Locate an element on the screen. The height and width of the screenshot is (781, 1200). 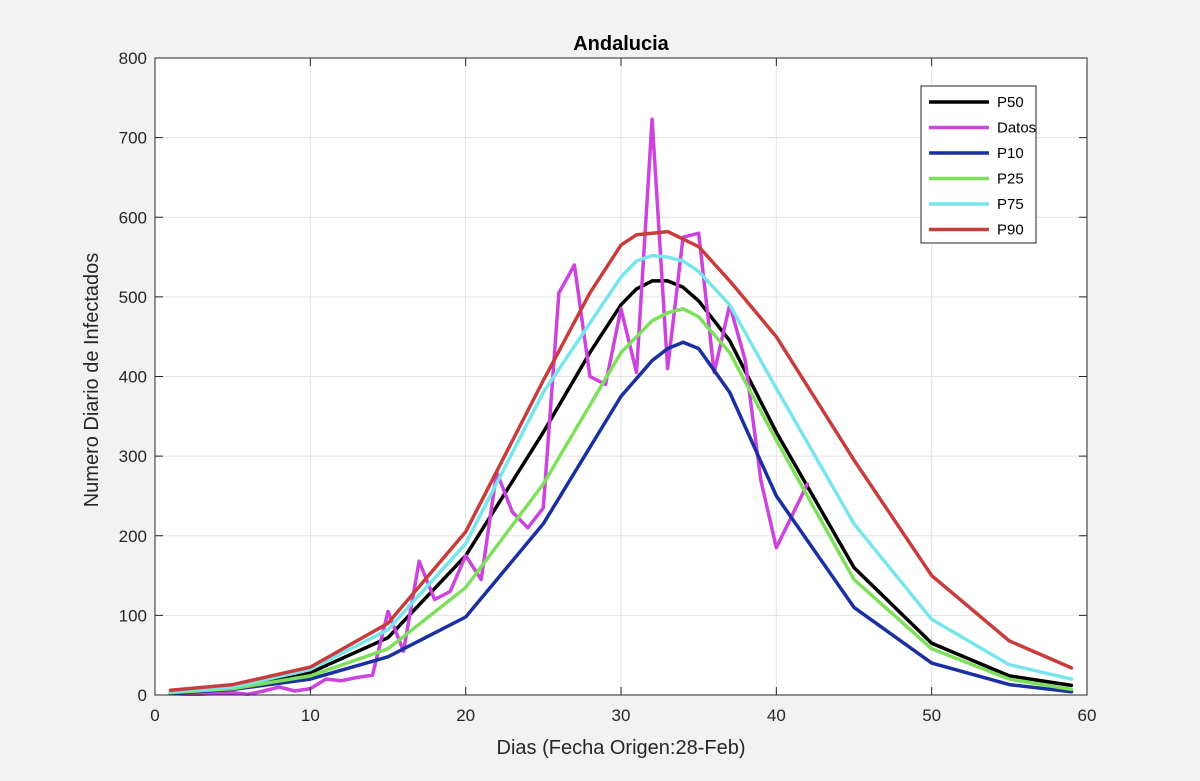
y-tick-label: 500 is located at coordinates (133, 297).